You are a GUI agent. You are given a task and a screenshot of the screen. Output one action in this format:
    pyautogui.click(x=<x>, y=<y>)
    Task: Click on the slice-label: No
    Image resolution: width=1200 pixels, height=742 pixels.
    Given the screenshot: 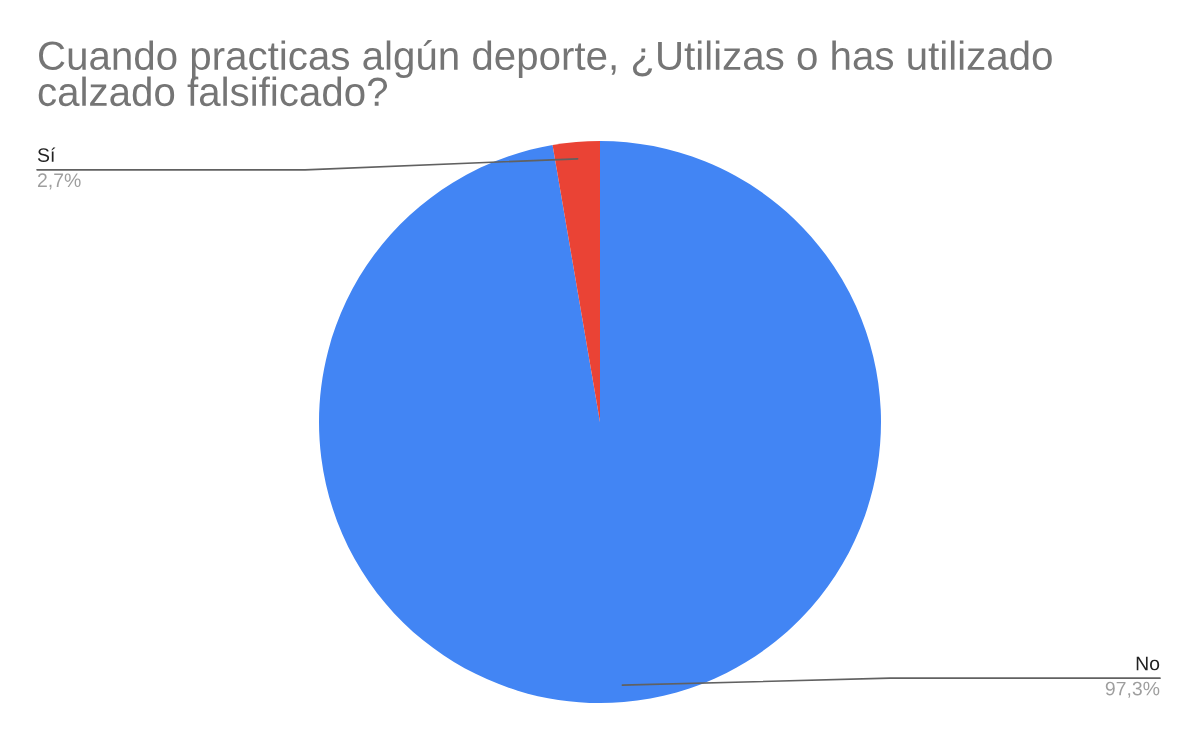 What is the action you would take?
    pyautogui.click(x=1148, y=663)
    